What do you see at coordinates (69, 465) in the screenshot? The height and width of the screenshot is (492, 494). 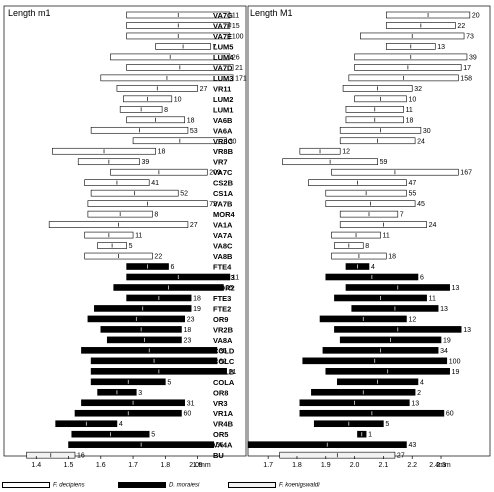 I see `left-tick-label: 1.5` at bounding box center [69, 465].